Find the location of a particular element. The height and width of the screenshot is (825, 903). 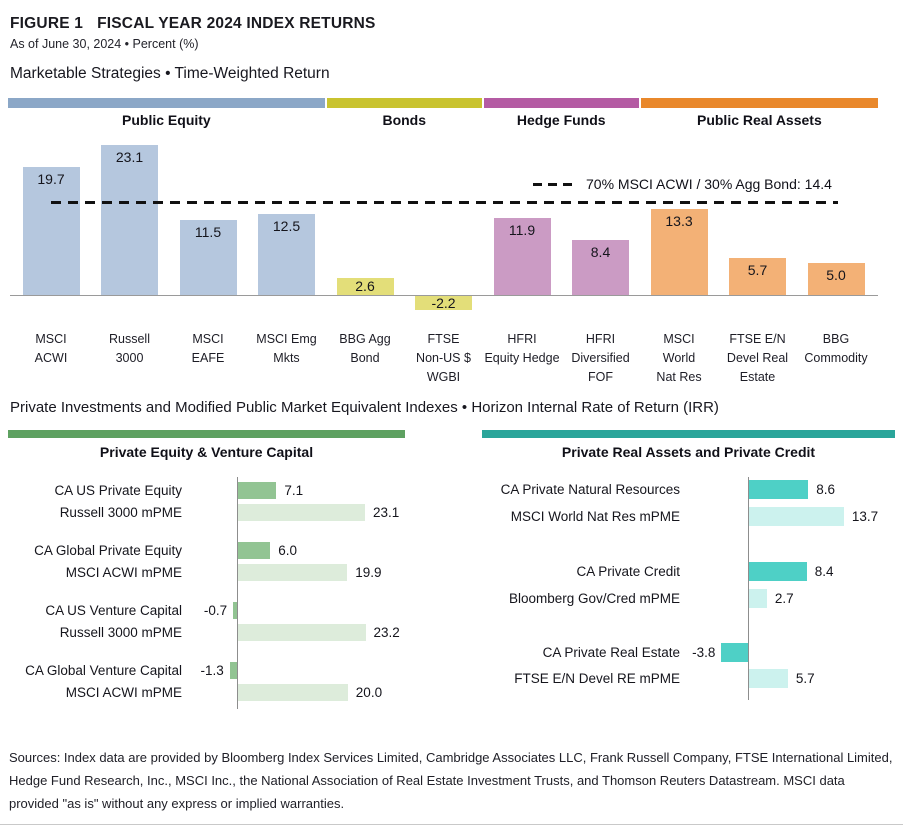

row-label: CA Private Credit is located at coordinates (628, 571).